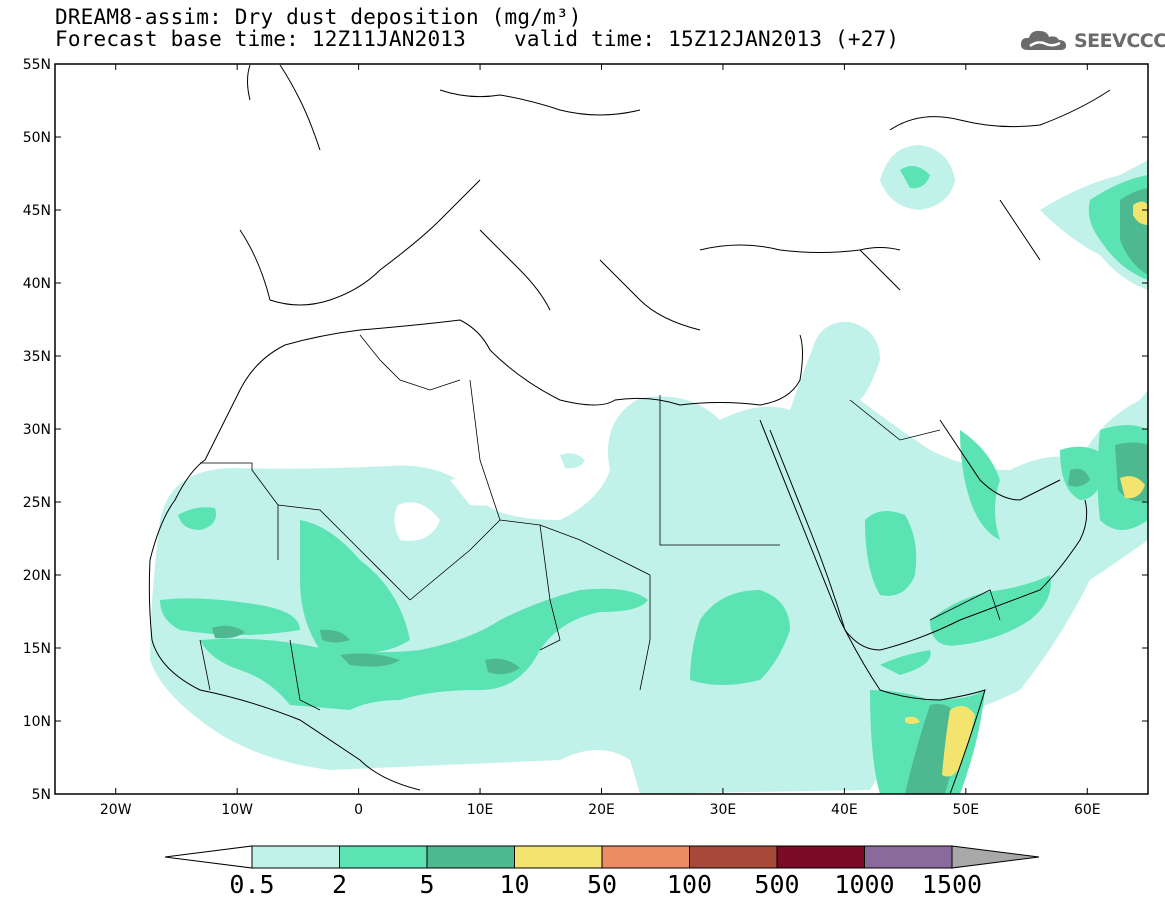 Image resolution: width=1165 pixels, height=907 pixels. Describe the element at coordinates (37, 211) in the screenshot. I see `lat-tick-label: 45N` at that location.